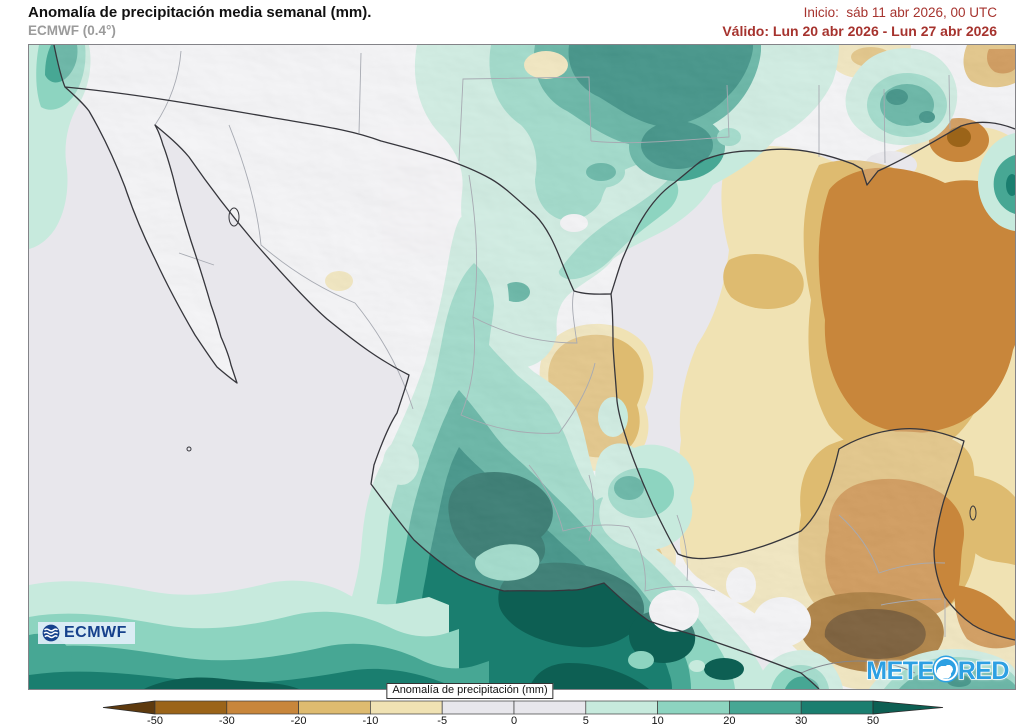 The width and height of the screenshot is (1024, 728). I want to click on colorbar-scale: -50 -30 -20 -10 -5 0 5 10 20 30 50, so click(523, 713).